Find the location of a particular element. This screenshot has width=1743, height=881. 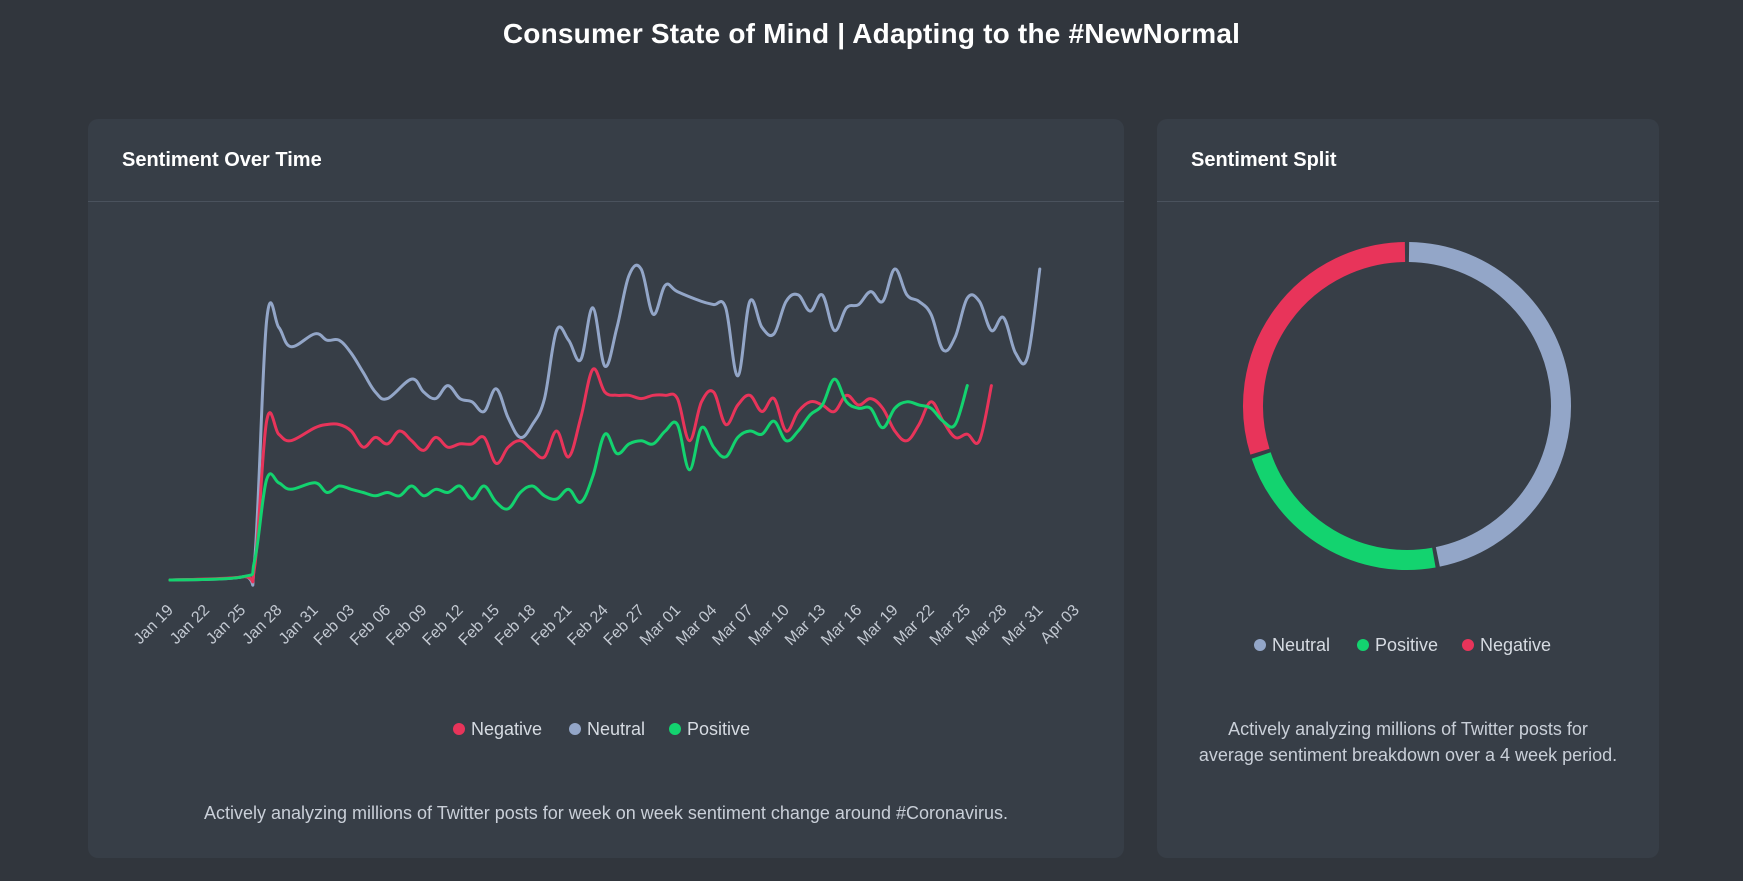

donut-slice-neutral is located at coordinates (1489, 404).